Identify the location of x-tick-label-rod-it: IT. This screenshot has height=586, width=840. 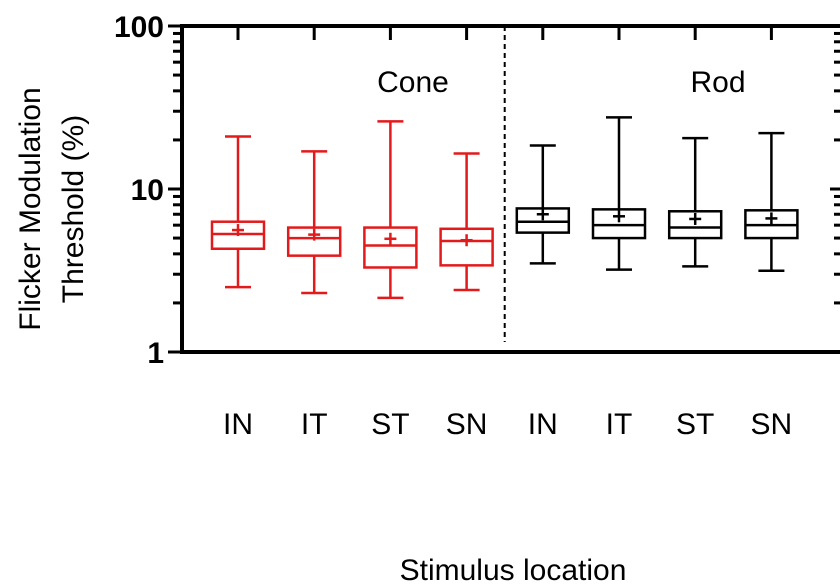
(619, 424).